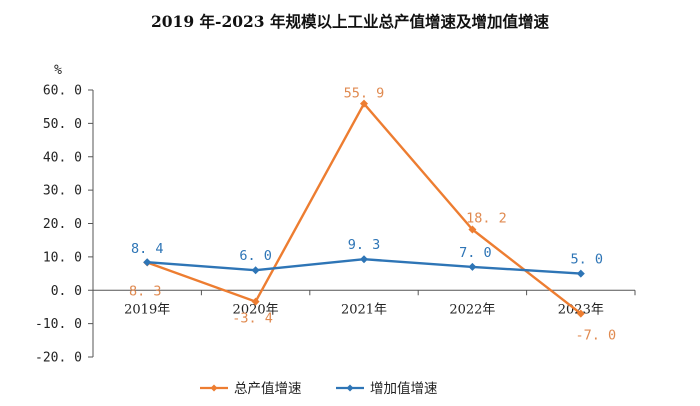 Image resolution: width=700 pixels, height=406 pixels. I want to click on legend-label: 总产值增速, so click(268, 389).